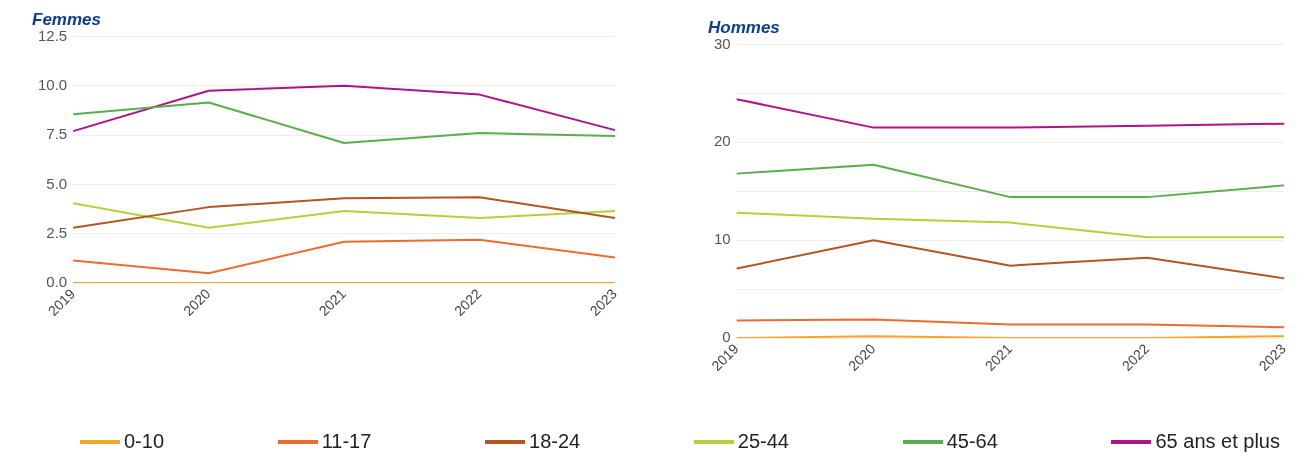  Describe the element at coordinates (57, 282) in the screenshot. I see `y-tick-label: 0.0` at that location.